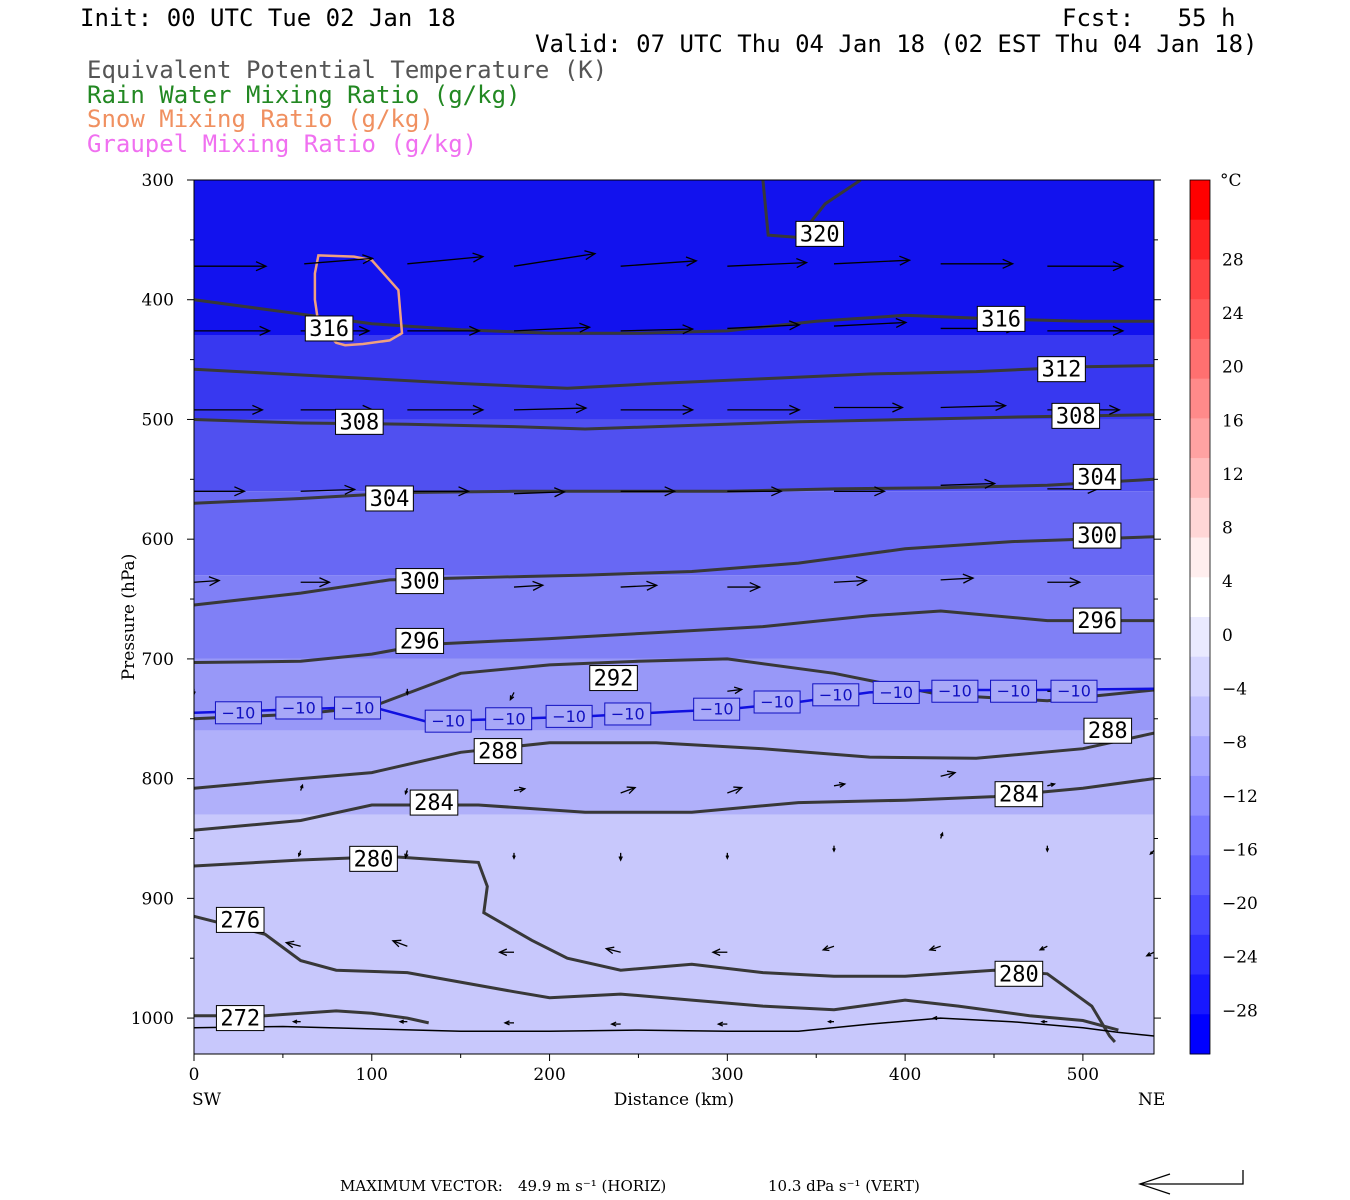 This screenshot has height=1200, width=1350. I want to click on colorbar-tick-label: 20, so click(1233, 368).